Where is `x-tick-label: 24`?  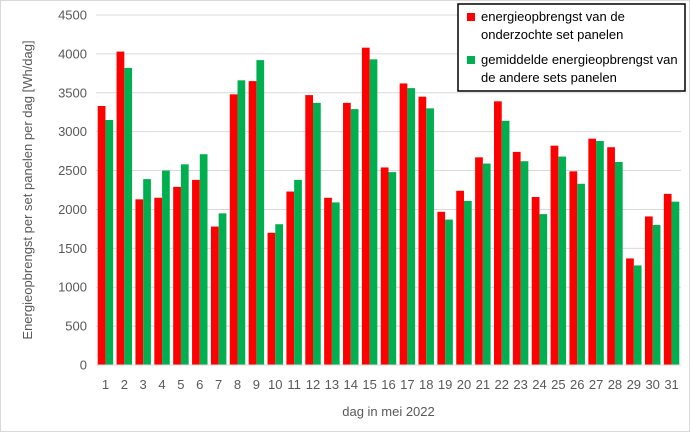
x-tick-label: 24 is located at coordinates (539, 384).